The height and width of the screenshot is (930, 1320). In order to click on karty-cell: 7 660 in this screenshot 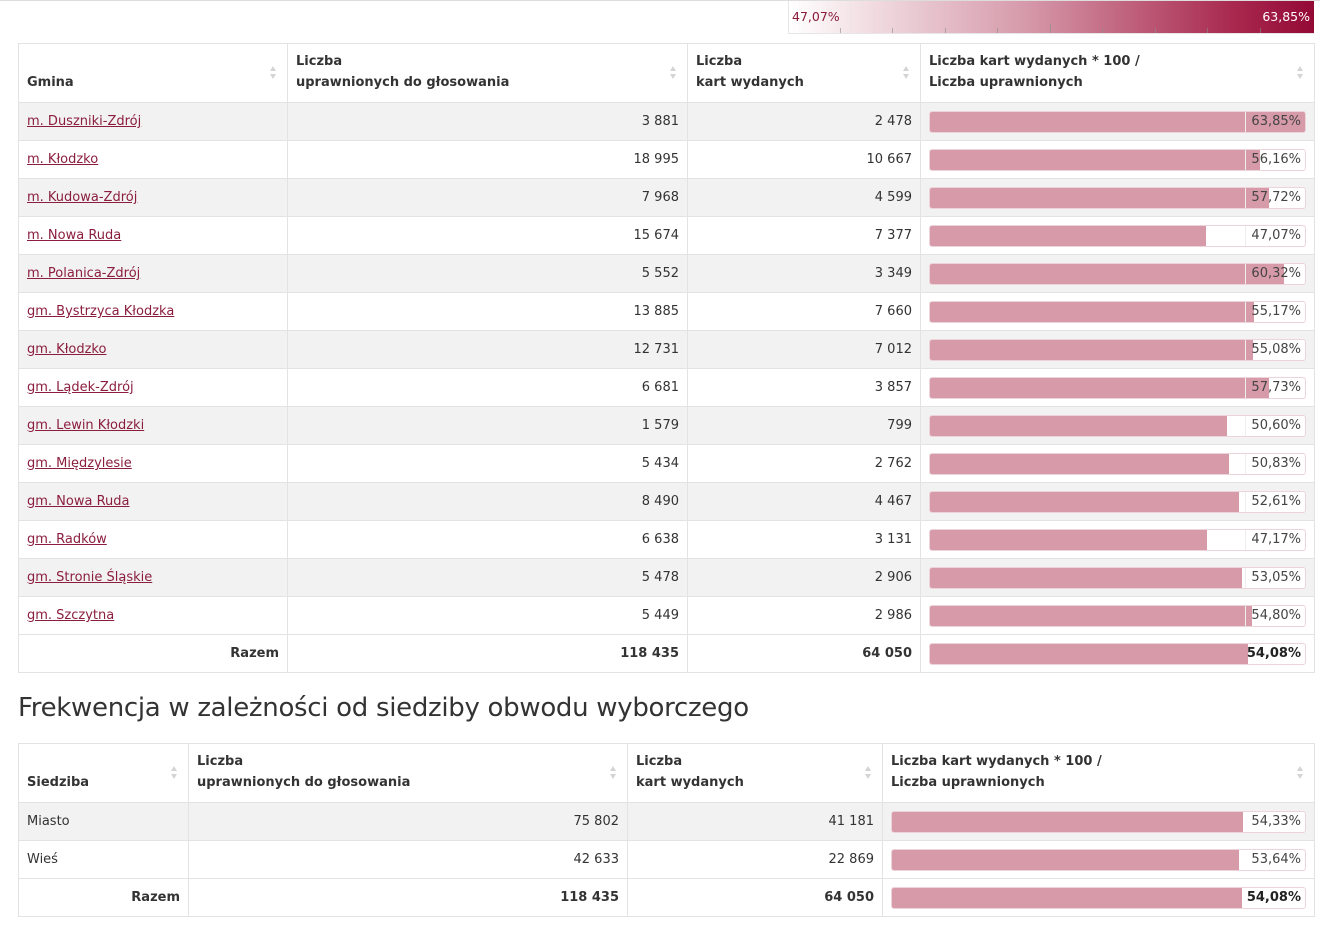, I will do `click(804, 311)`.